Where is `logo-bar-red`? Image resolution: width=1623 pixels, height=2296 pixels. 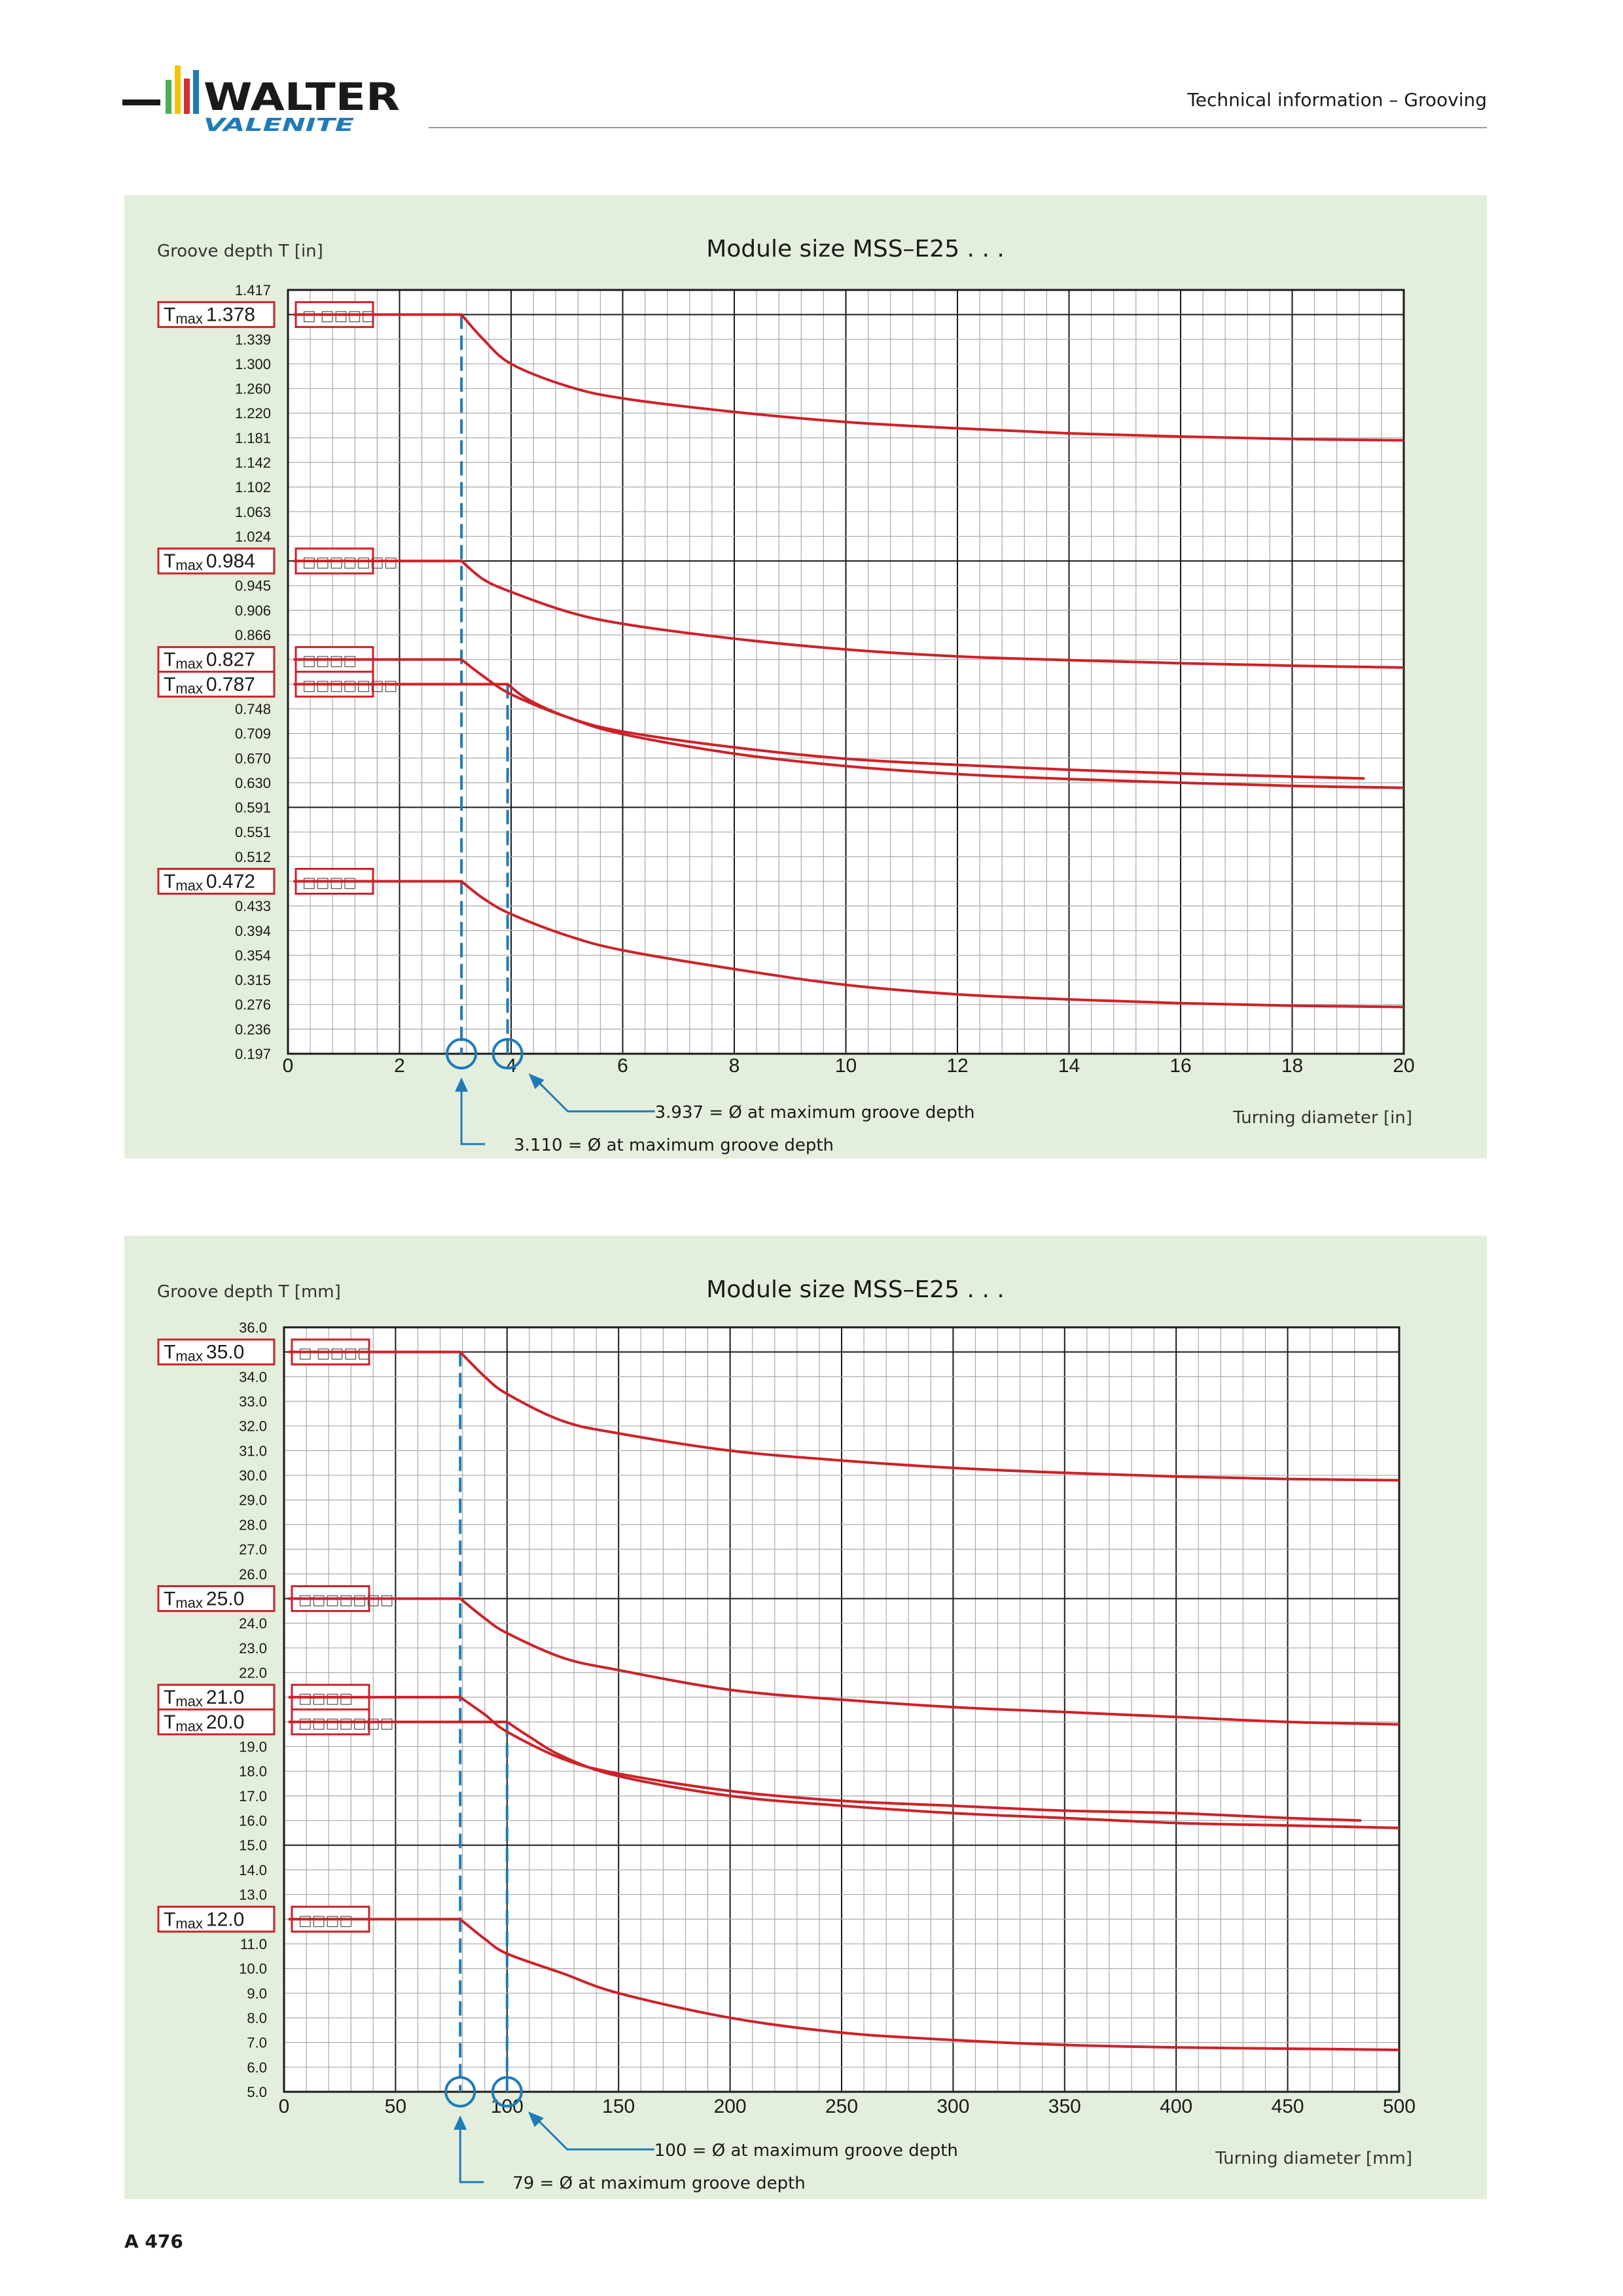
logo-bar-red is located at coordinates (187, 96).